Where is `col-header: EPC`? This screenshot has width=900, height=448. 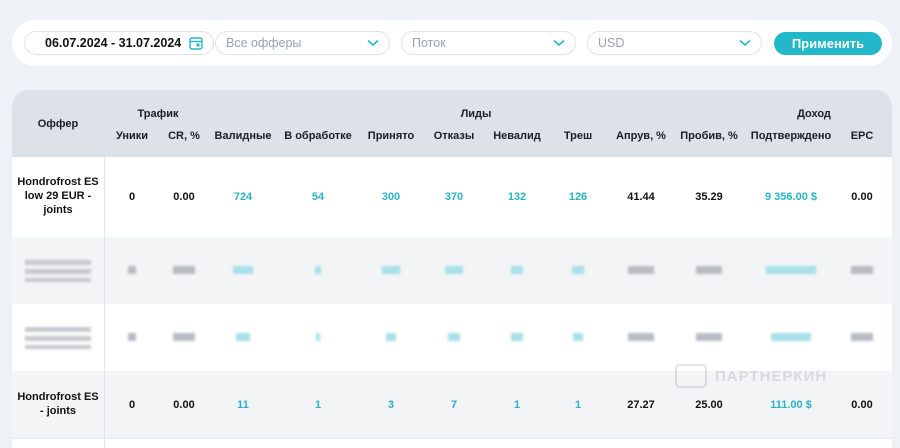 col-header: EPC is located at coordinates (862, 136).